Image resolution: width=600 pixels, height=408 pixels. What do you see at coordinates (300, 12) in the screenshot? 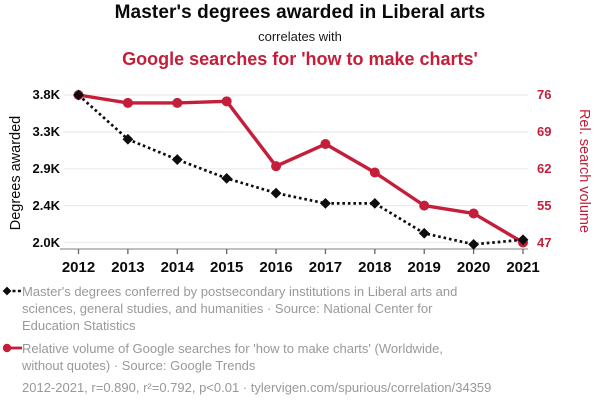
I see `chart-title: Master's degrees awarded in Liberal arts` at bounding box center [300, 12].